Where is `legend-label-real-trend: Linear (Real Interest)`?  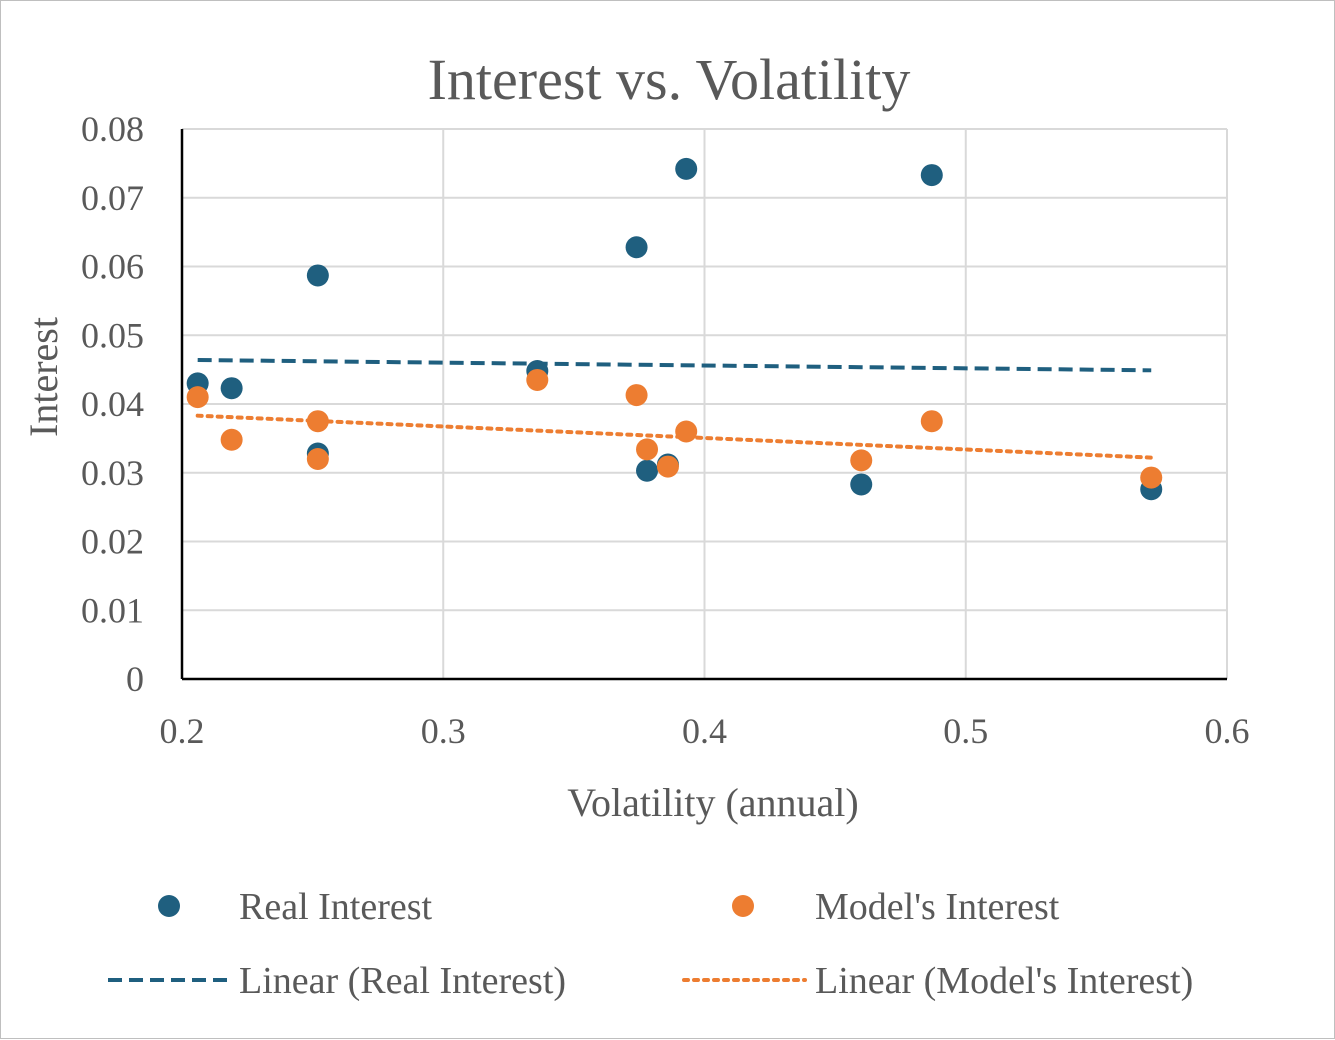 legend-label-real-trend: Linear (Real Interest) is located at coordinates (402, 981).